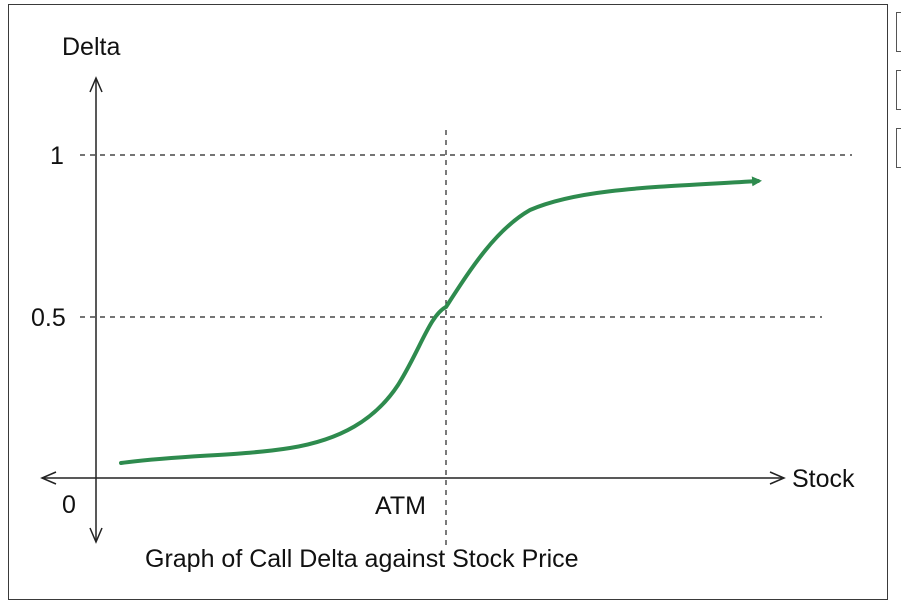 The height and width of the screenshot is (610, 901). I want to click on atm-label: ATM, so click(400, 506).